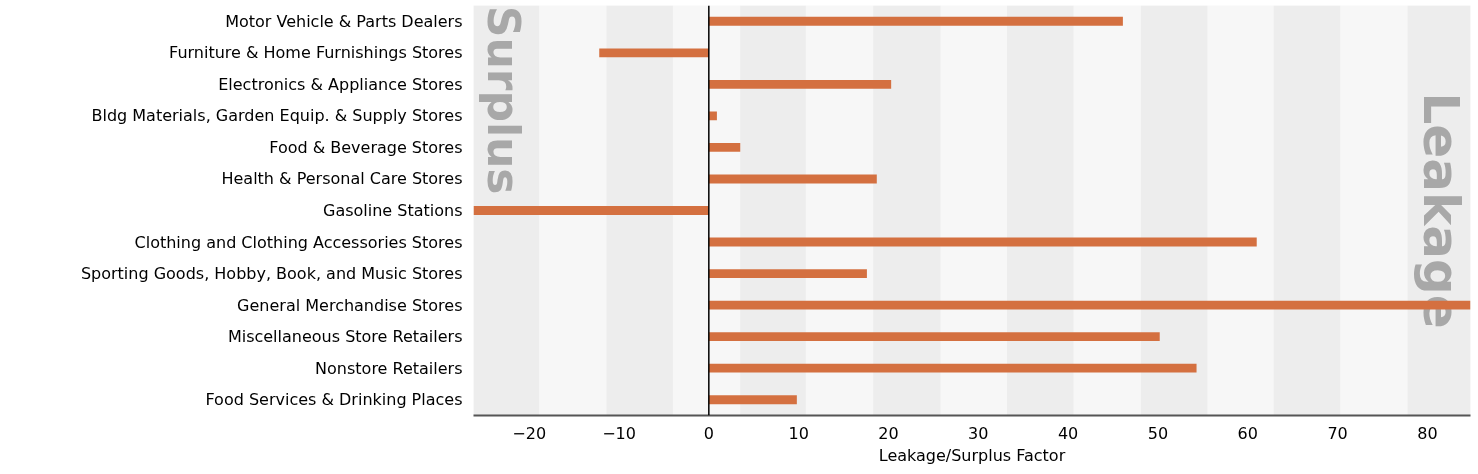  What do you see at coordinates (1068, 433) in the screenshot?
I see `x-tick-label: 40` at bounding box center [1068, 433].